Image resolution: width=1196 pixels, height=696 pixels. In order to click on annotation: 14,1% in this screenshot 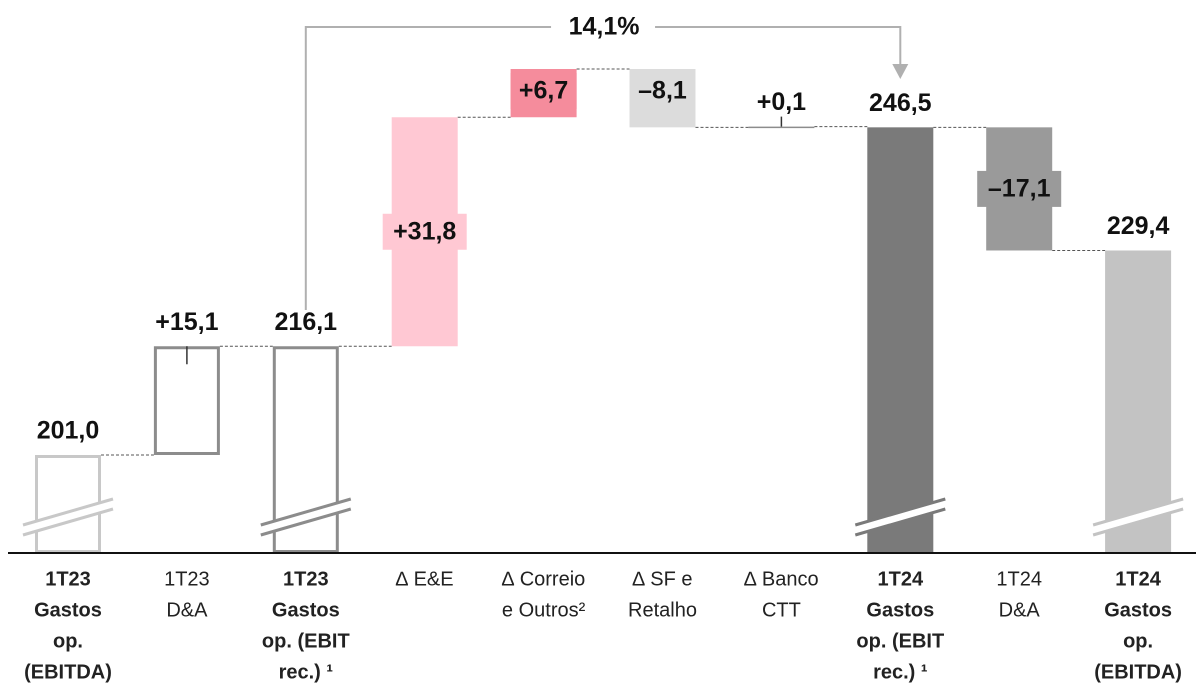, I will do `click(604, 27)`.